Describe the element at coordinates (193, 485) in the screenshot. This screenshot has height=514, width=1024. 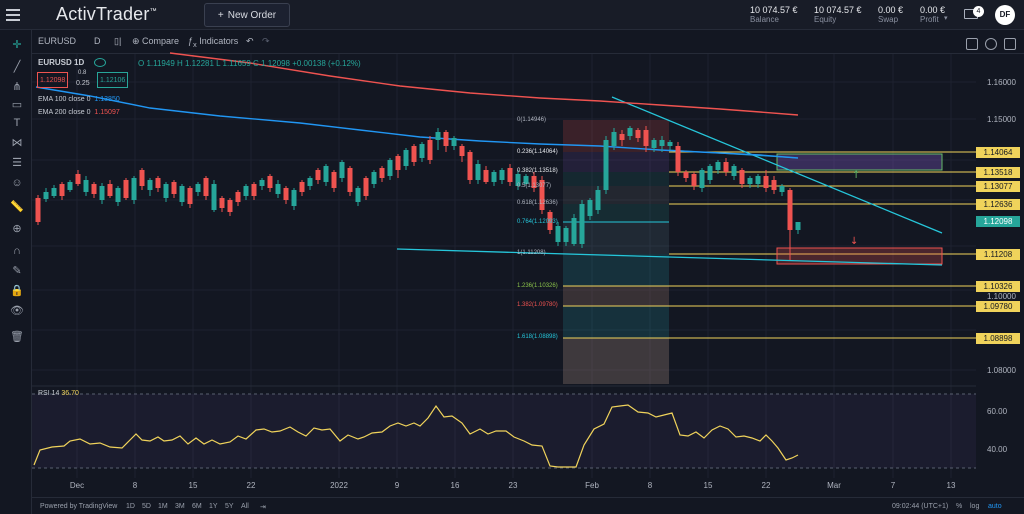
I see `x-axis-label: 15` at that location.